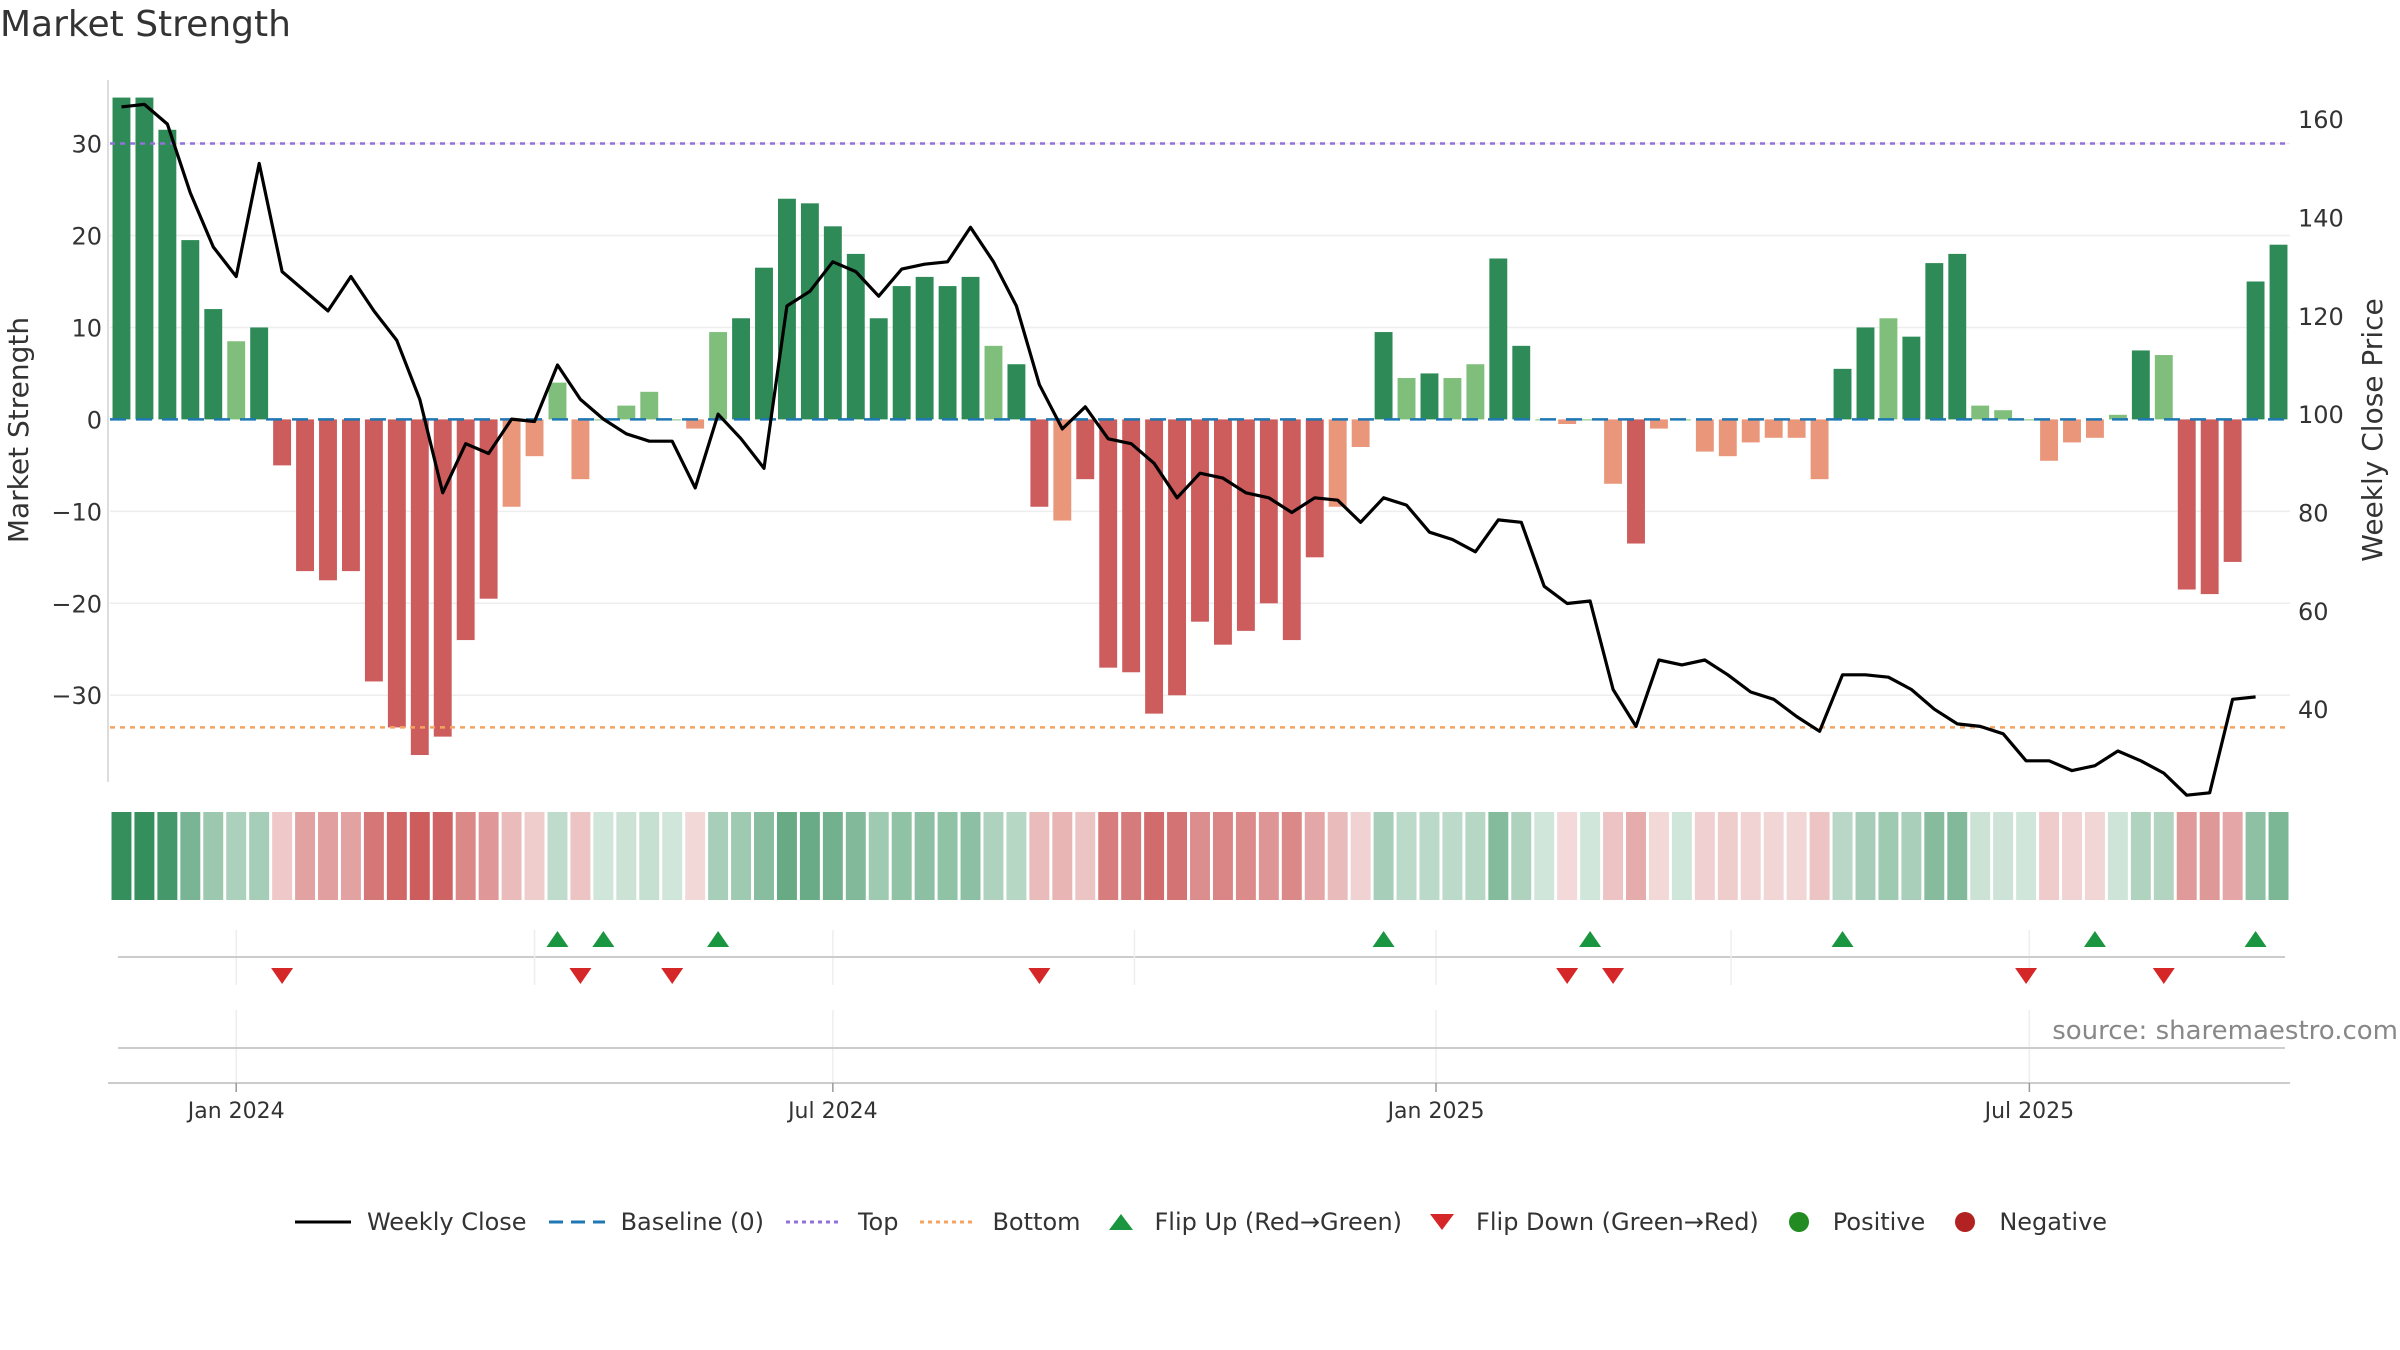  Describe the element at coordinates (76, 696) in the screenshot. I see `y-tick-label: −30` at that location.